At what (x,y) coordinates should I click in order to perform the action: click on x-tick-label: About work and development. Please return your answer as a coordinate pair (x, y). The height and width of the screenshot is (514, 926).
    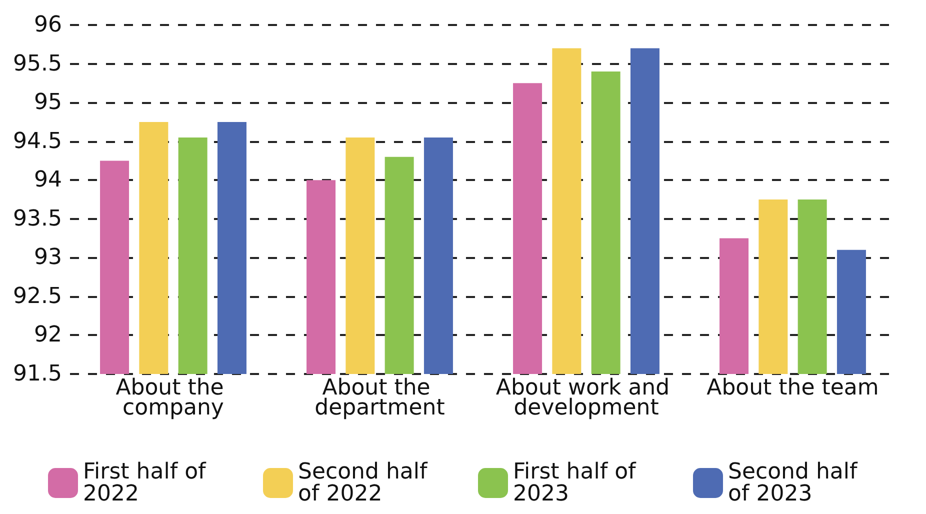
    Looking at the image, I should click on (586, 398).